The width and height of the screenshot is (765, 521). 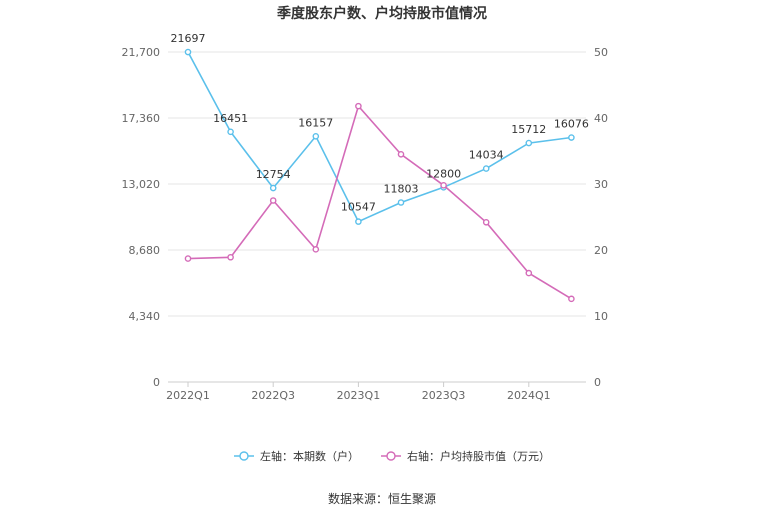 What do you see at coordinates (145, 316) in the screenshot?
I see `left-tick-label: 4,340` at bounding box center [145, 316].